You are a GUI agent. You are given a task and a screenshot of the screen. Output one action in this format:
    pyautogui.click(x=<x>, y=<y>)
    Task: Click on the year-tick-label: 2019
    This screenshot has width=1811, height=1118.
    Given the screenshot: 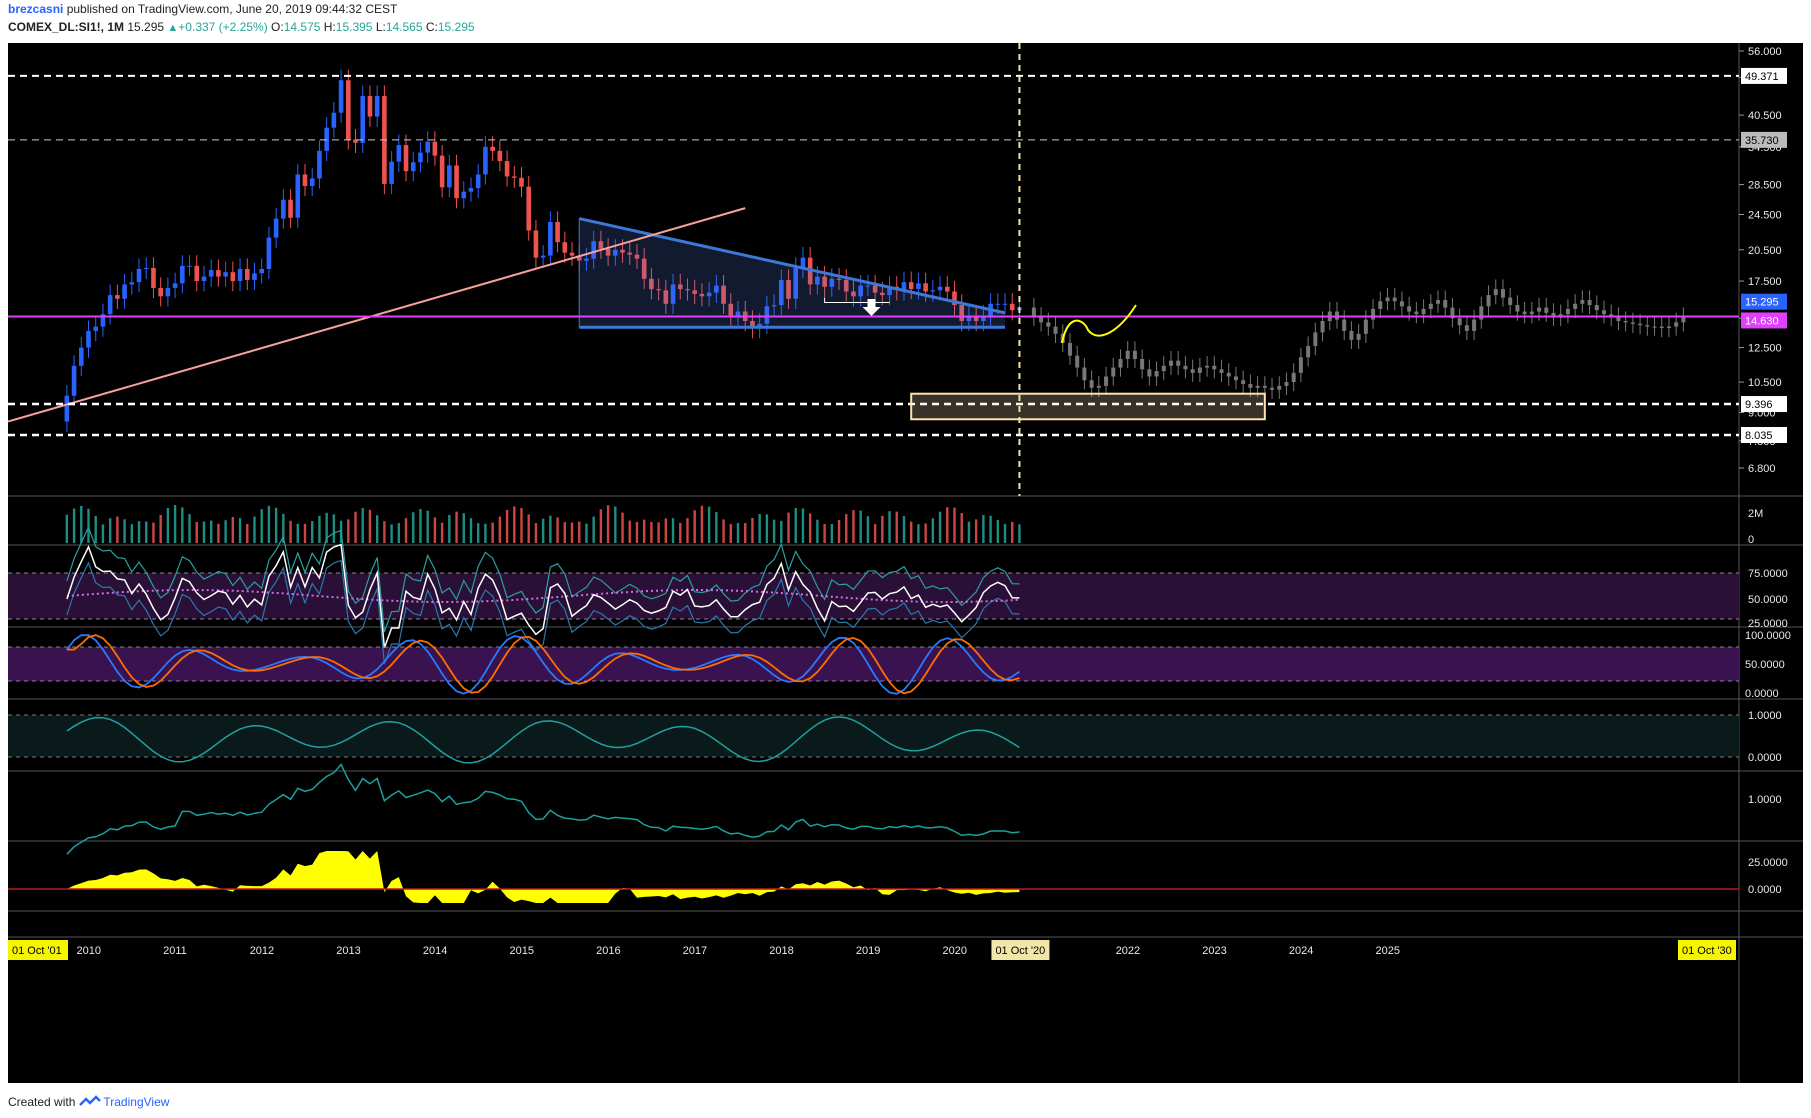 What is the action you would take?
    pyautogui.click(x=868, y=951)
    